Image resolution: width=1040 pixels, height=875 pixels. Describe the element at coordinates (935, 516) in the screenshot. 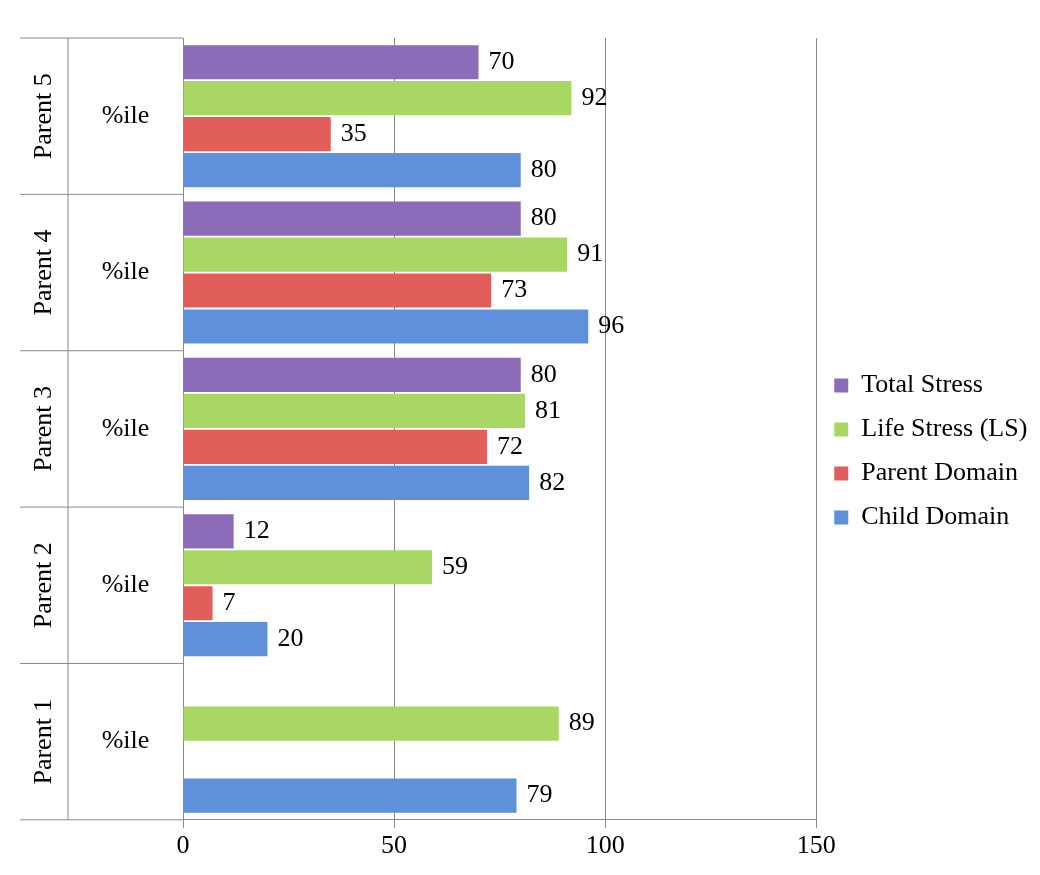

I see `legend-label: Child Domain` at that location.